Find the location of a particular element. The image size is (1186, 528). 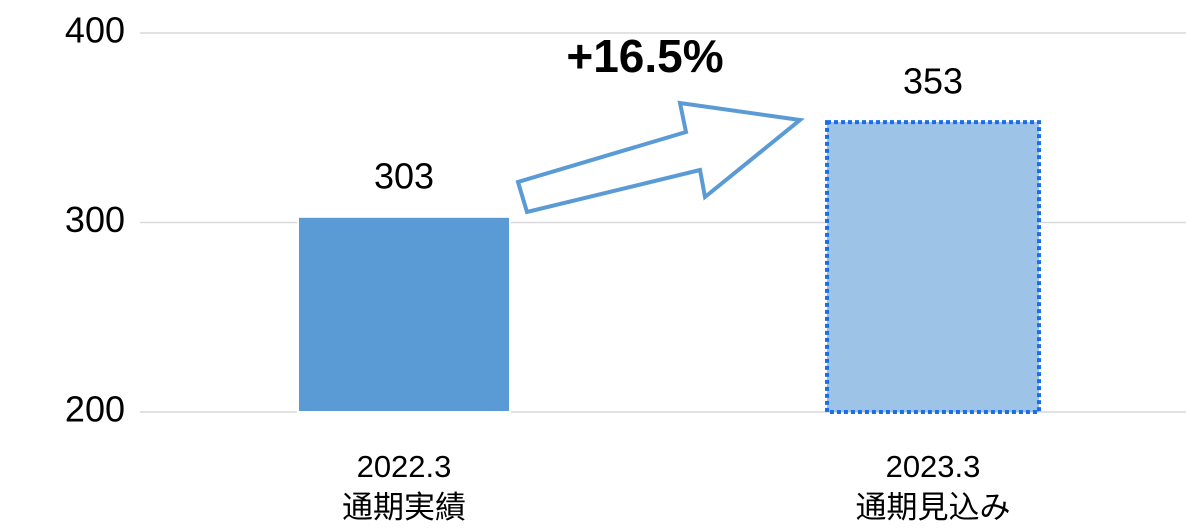

annotation: +16.5% is located at coordinates (644, 56).